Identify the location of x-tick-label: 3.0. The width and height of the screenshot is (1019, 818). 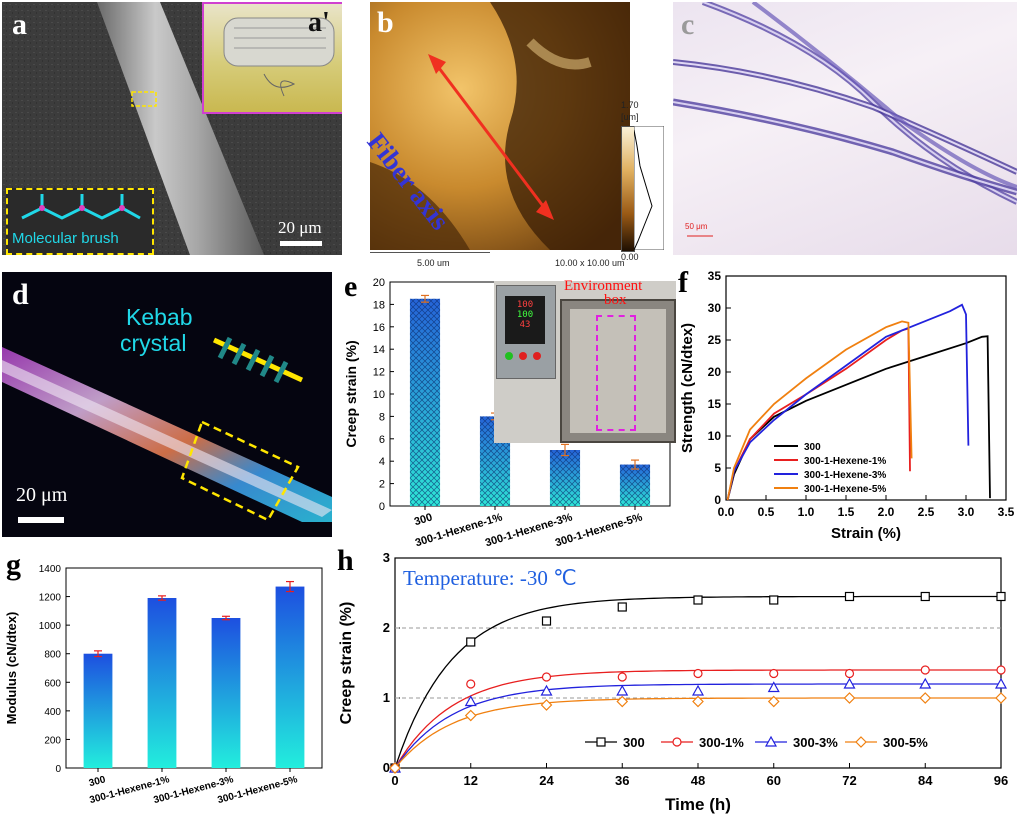
(966, 512).